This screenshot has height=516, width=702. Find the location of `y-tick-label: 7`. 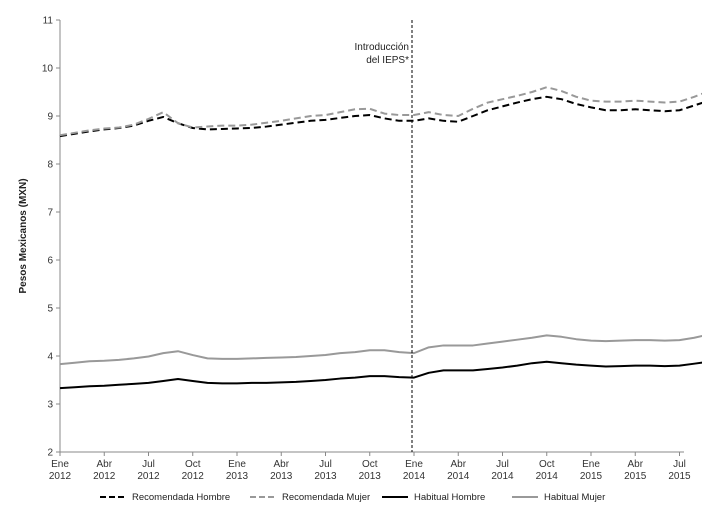

y-tick-label: 7 is located at coordinates (50, 213).